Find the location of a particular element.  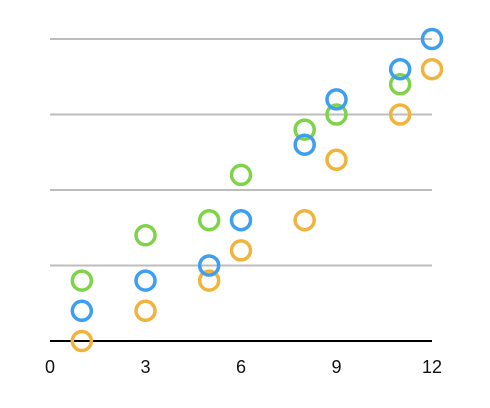

x-tick-label: 9 is located at coordinates (336, 367).